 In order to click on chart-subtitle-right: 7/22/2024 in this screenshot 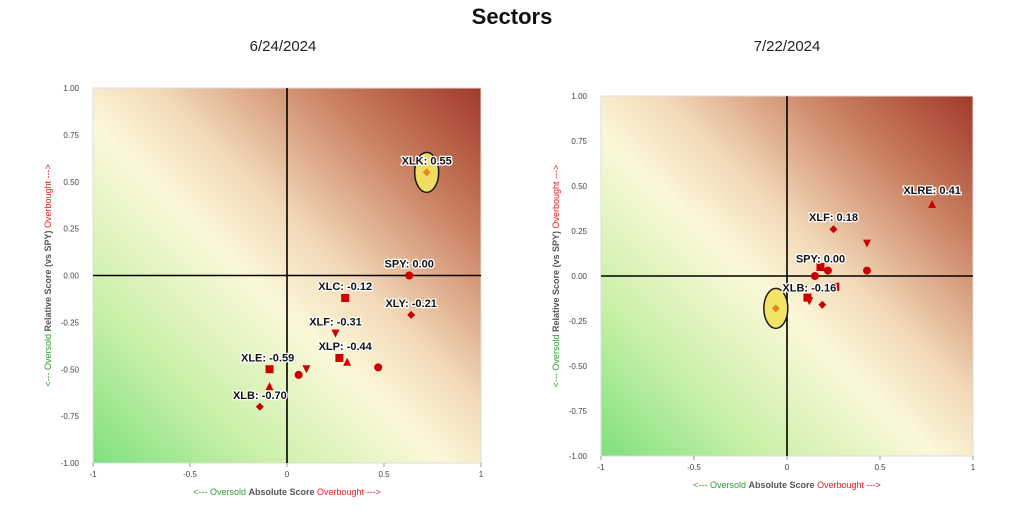, I will do `click(787, 46)`.